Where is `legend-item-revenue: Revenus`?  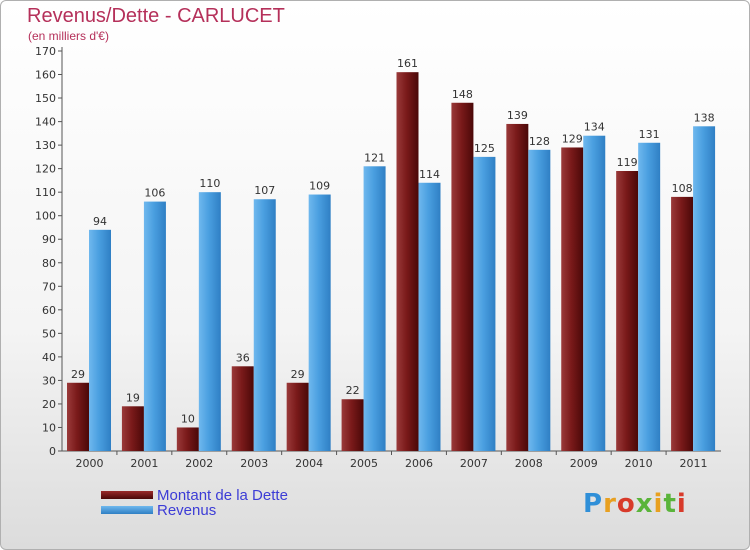
legend-item-revenue: Revenus is located at coordinates (159, 510).